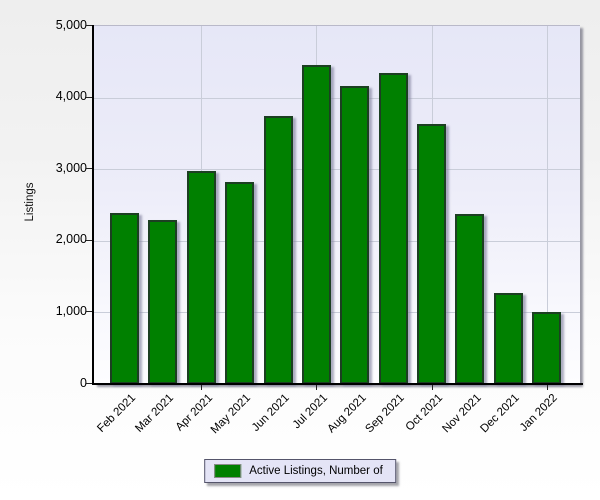  Describe the element at coordinates (71, 24) in the screenshot. I see `y-tick-label: 5,000` at that location.